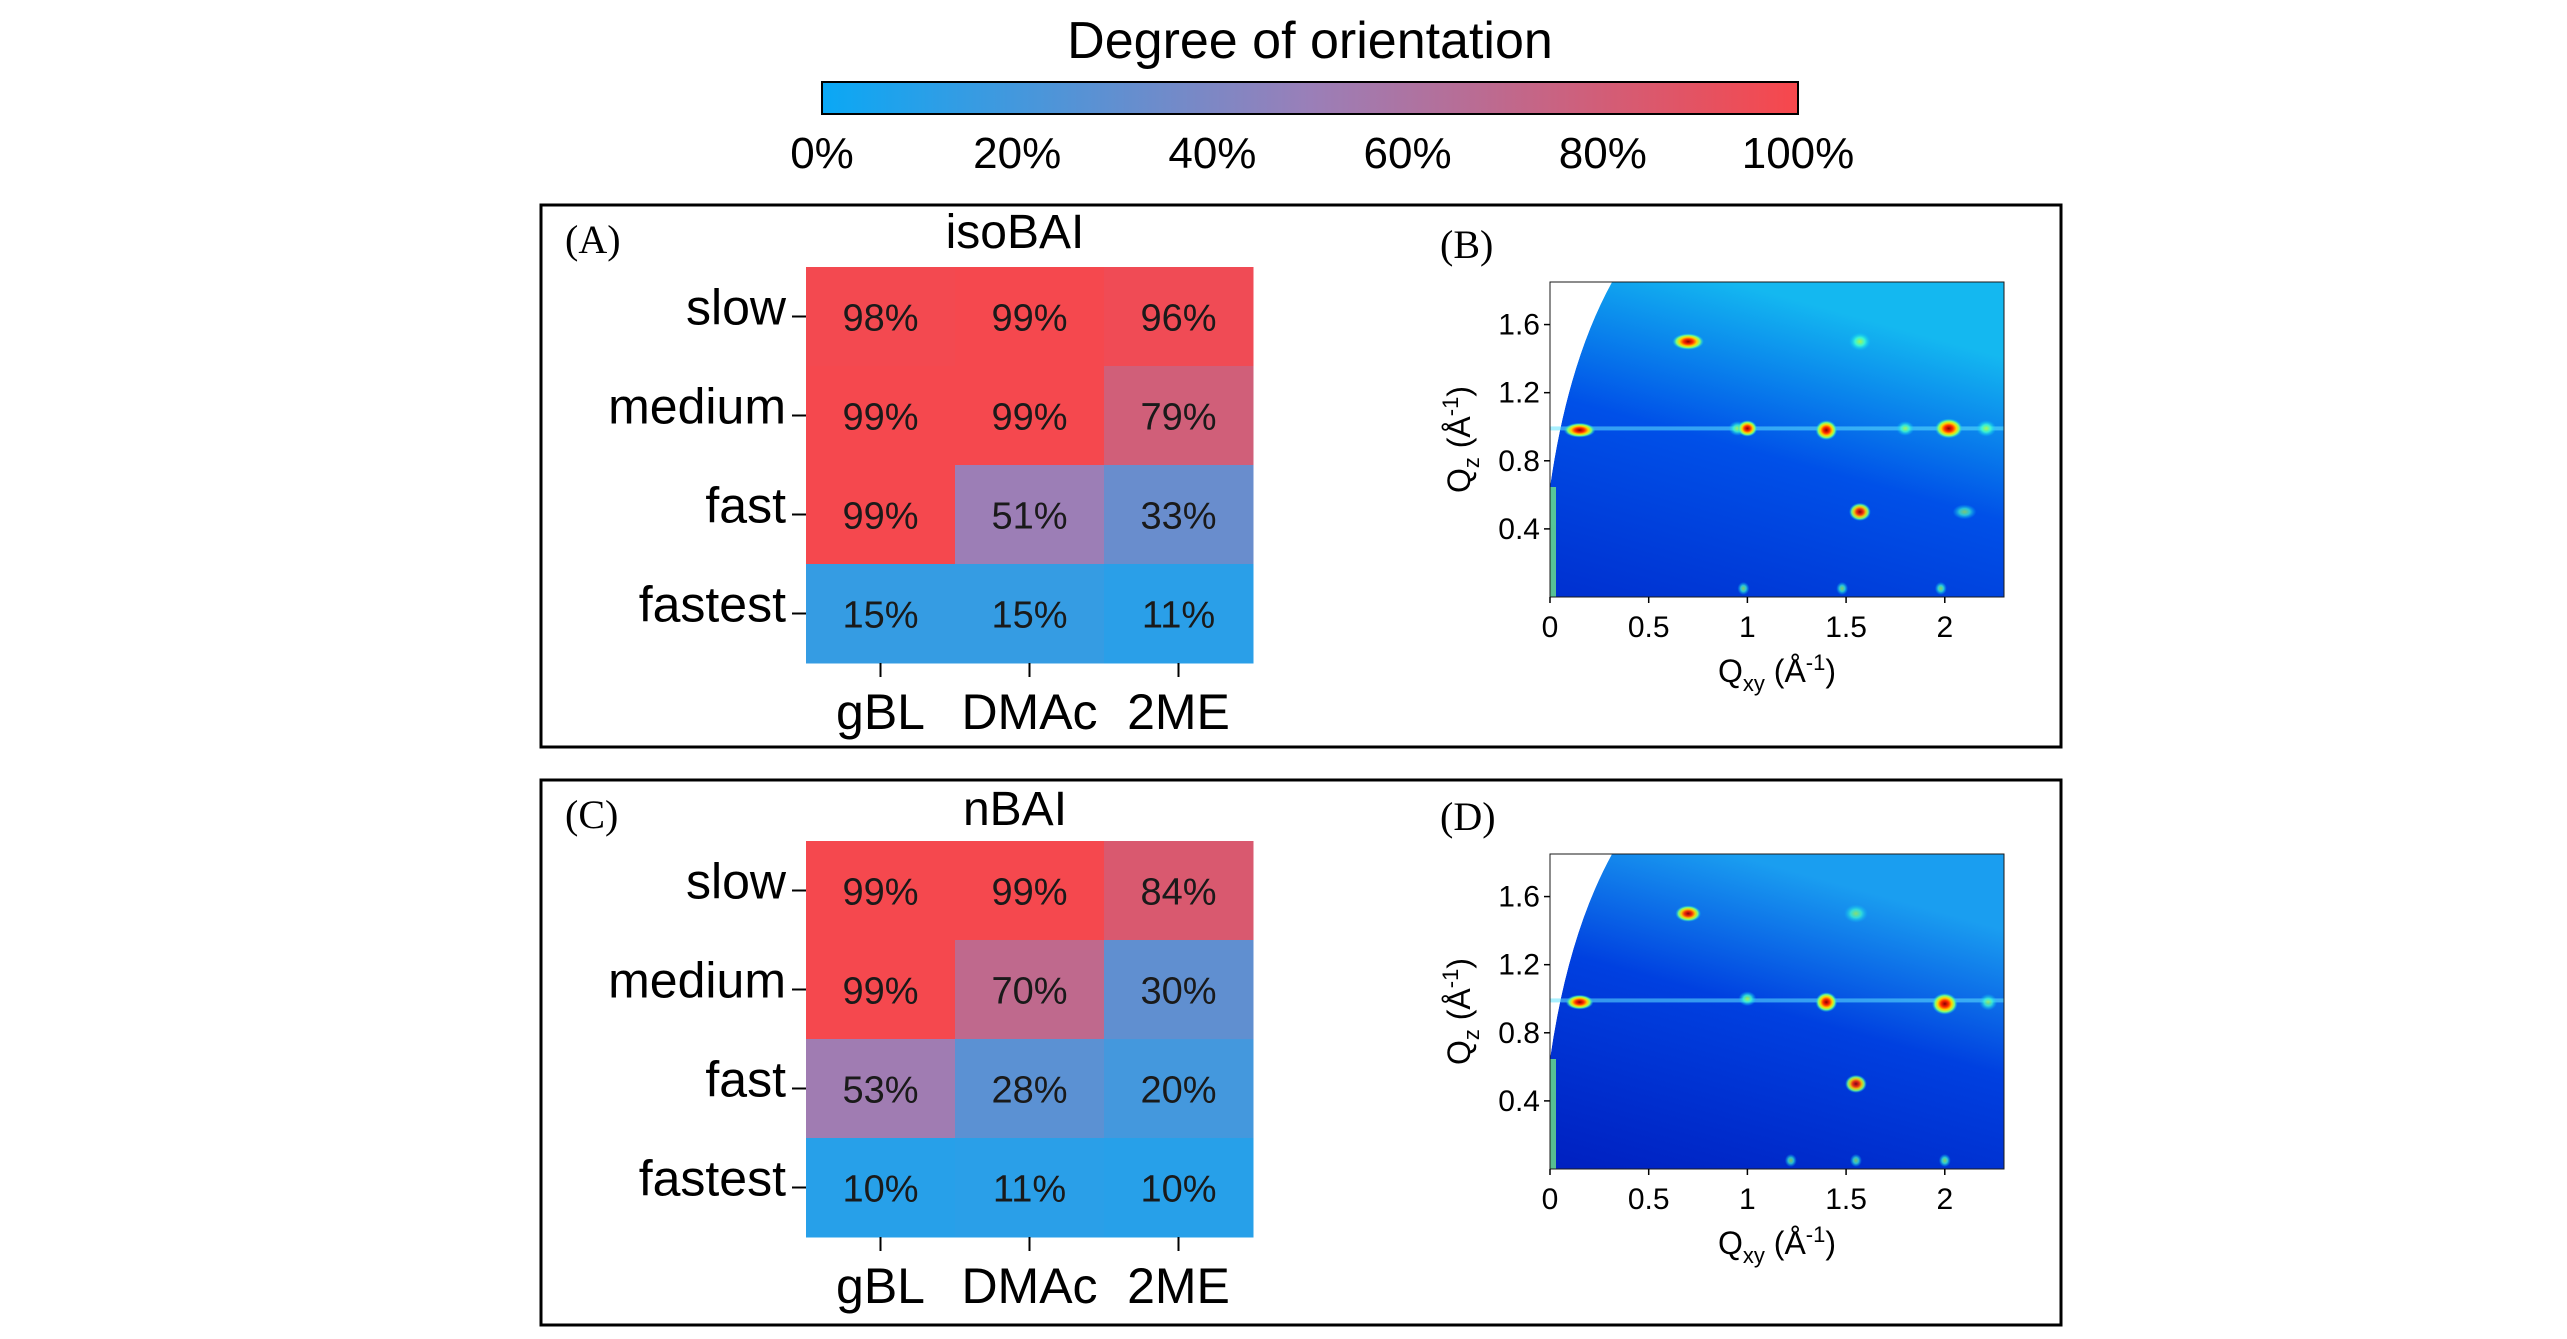 The height and width of the screenshot is (1339, 2567). I want to click on heatmap-cell-label: 33%, so click(1178, 517).